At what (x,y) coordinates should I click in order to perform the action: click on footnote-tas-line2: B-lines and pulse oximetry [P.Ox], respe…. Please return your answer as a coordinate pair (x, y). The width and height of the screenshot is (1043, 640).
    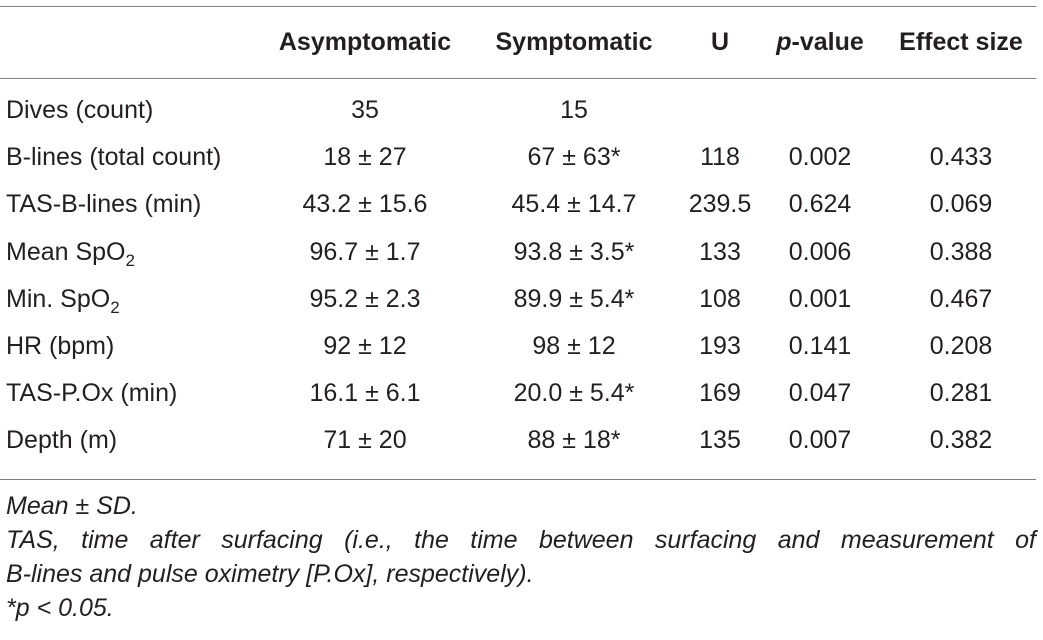
    Looking at the image, I should click on (270, 574).